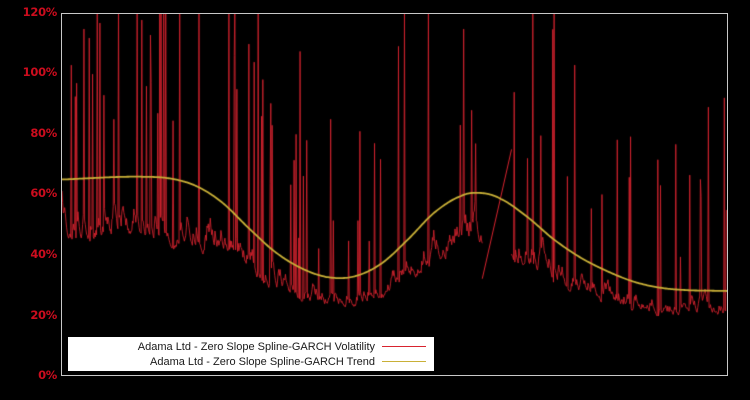  Describe the element at coordinates (43, 254) in the screenshot. I see `y-tick-40: 40%` at that location.